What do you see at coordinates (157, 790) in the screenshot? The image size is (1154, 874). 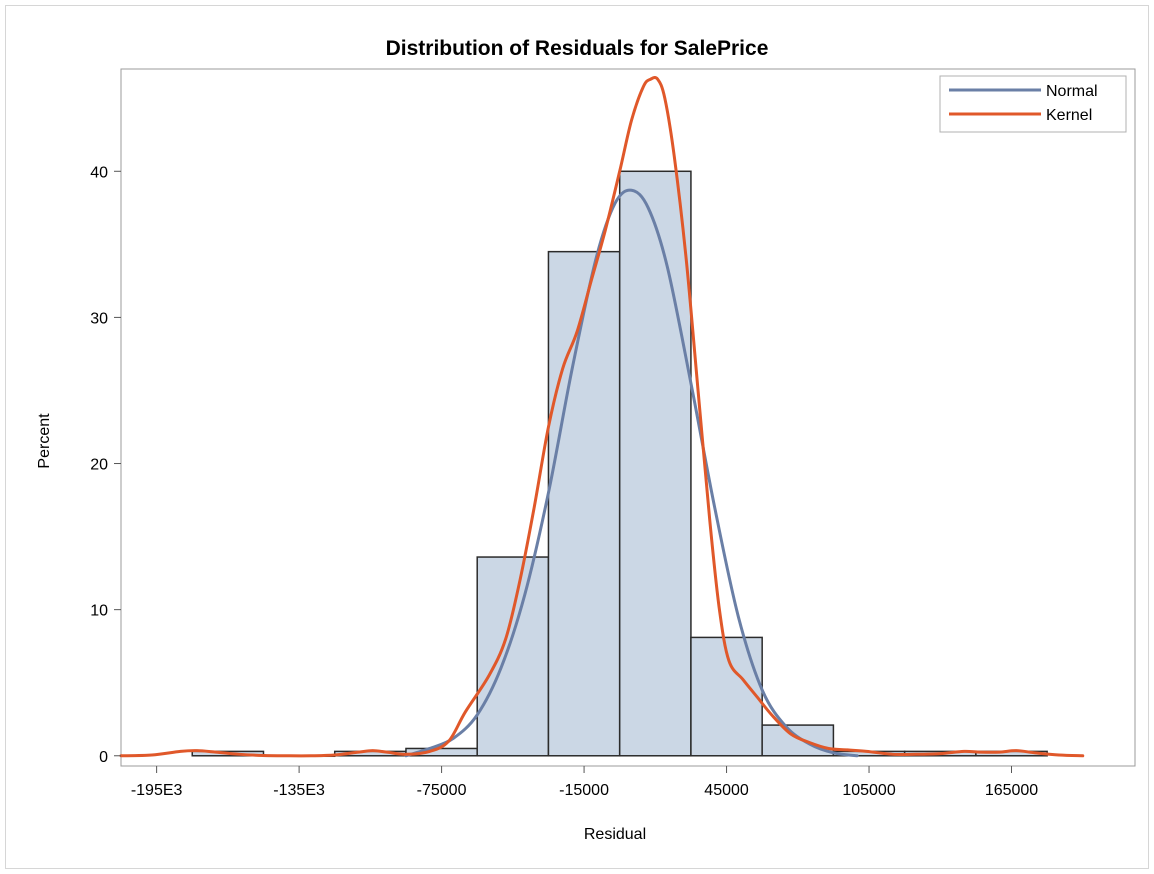 I see `x-tick-label: -195E3` at bounding box center [157, 790].